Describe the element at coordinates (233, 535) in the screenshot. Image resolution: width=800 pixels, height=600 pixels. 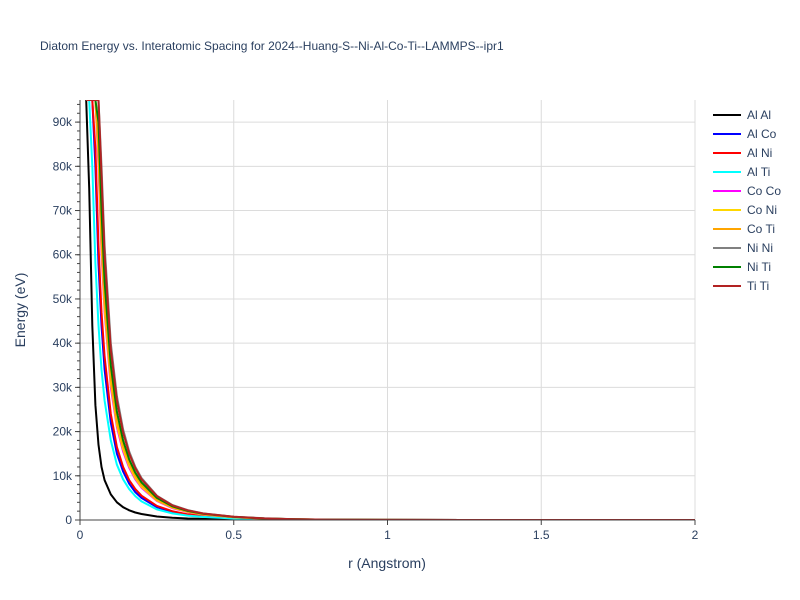
I see `x-tick-label: 0.5` at that location.